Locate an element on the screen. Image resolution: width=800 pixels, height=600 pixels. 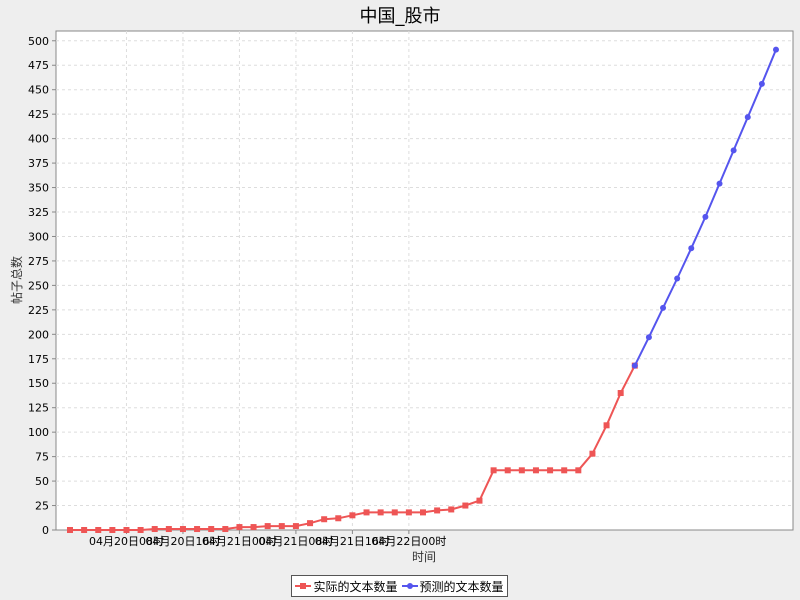
x-tick-label: 04月21日16时 is located at coordinates (352, 541).